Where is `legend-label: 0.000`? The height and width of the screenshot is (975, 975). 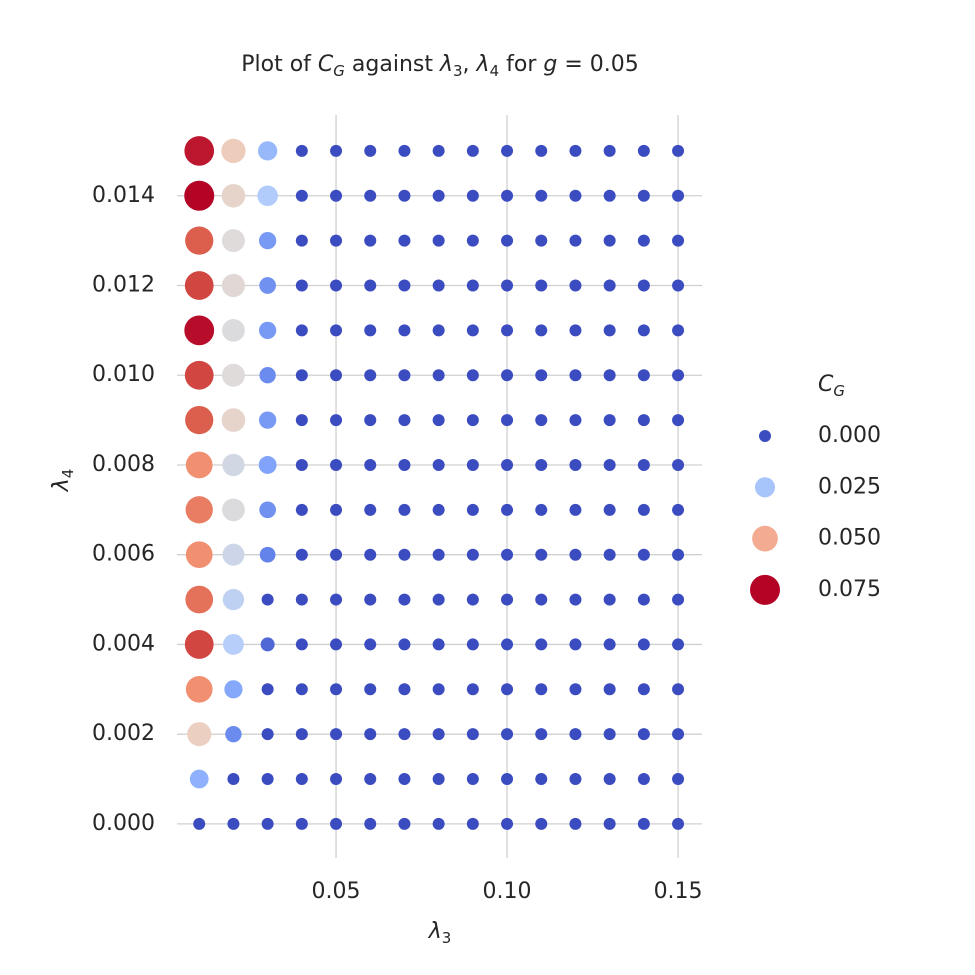 legend-label: 0.000 is located at coordinates (849, 435).